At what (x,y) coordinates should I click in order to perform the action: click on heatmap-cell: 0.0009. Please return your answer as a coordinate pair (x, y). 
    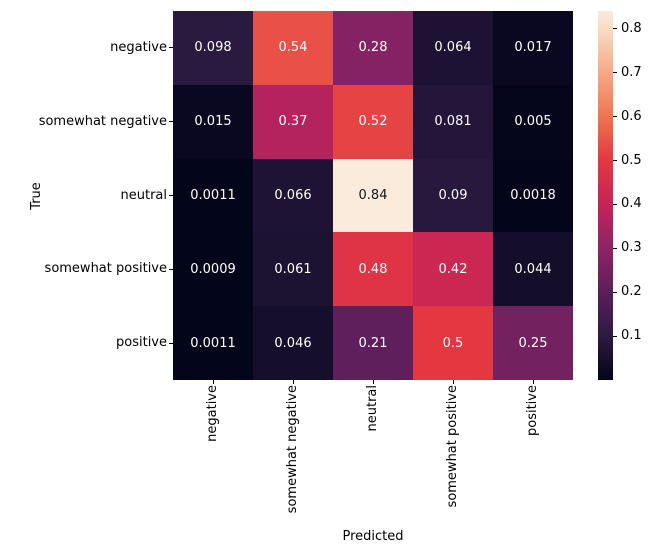
    Looking at the image, I should click on (213, 269).